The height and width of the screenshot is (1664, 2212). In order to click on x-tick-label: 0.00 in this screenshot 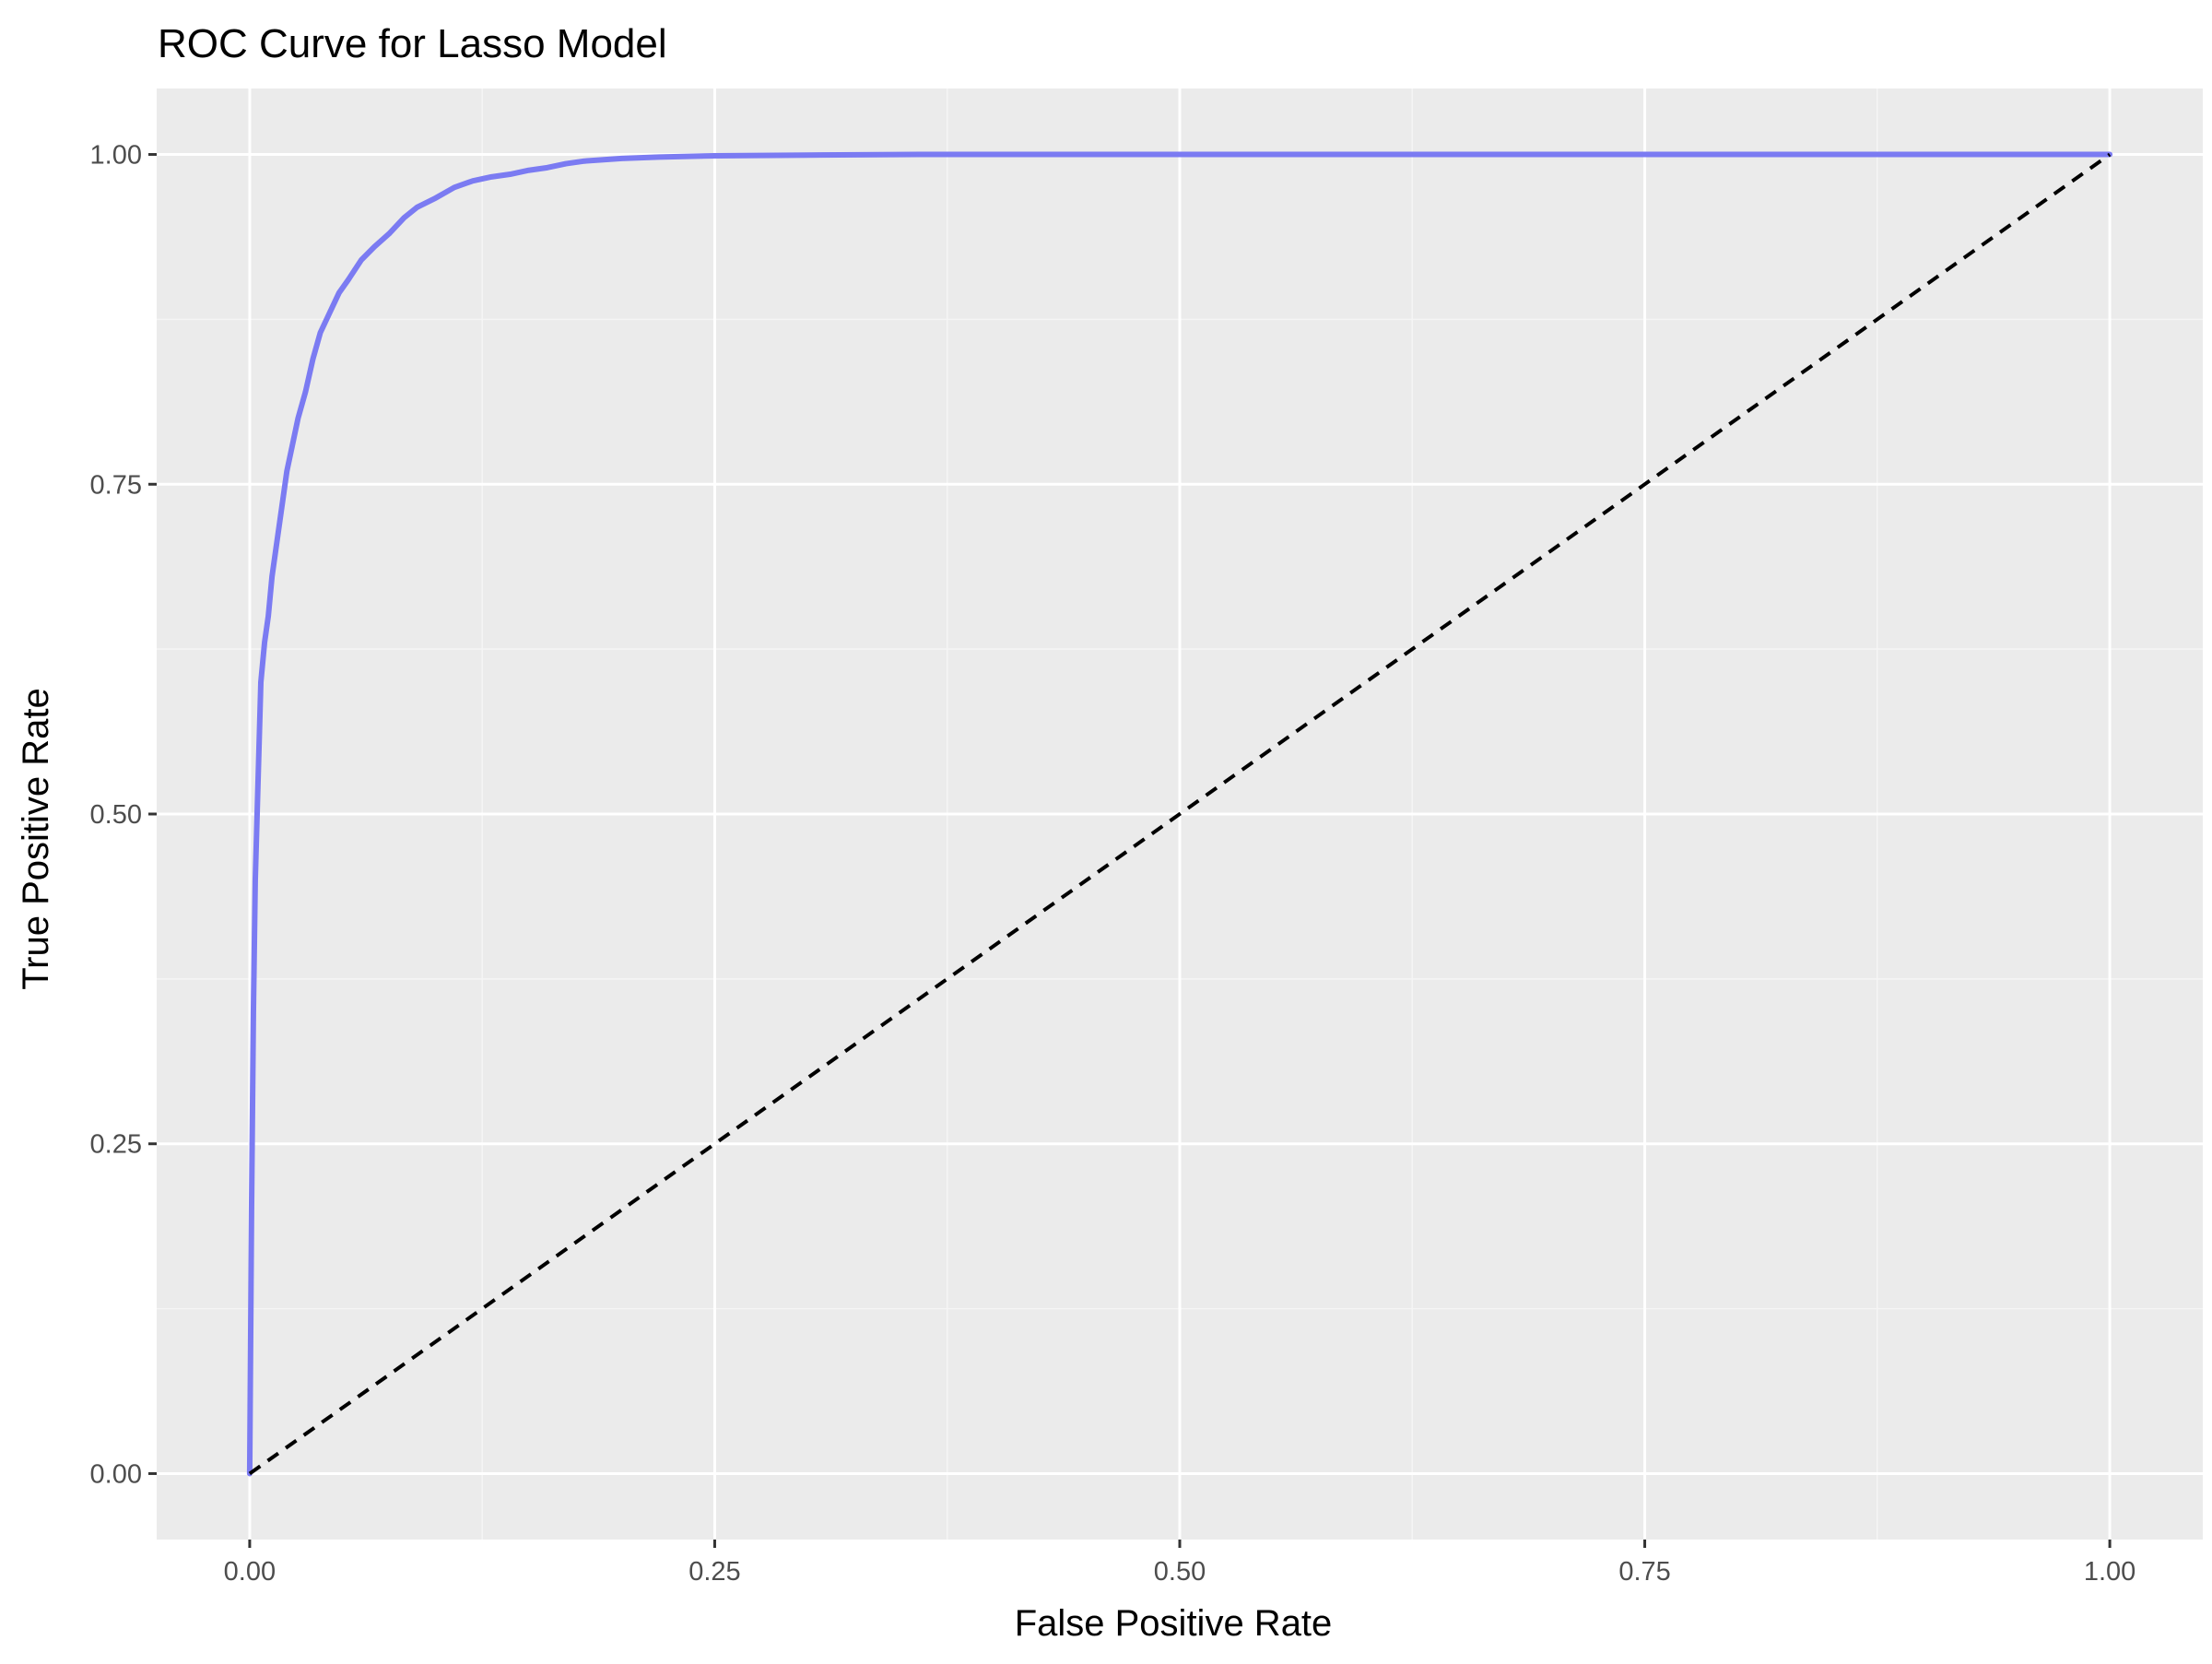, I will do `click(250, 1572)`.